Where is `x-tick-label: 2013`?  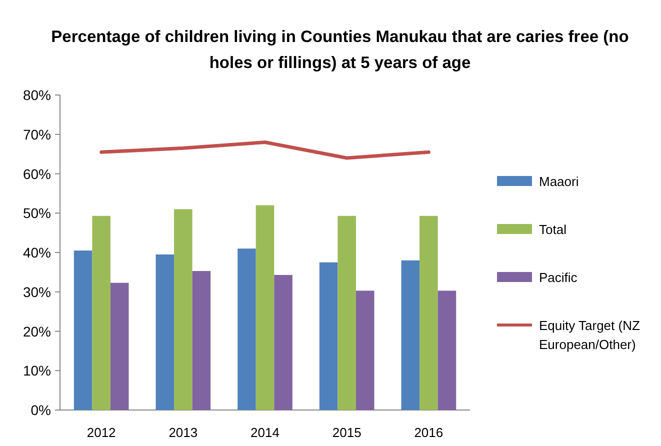
x-tick-label: 2013 is located at coordinates (183, 432).